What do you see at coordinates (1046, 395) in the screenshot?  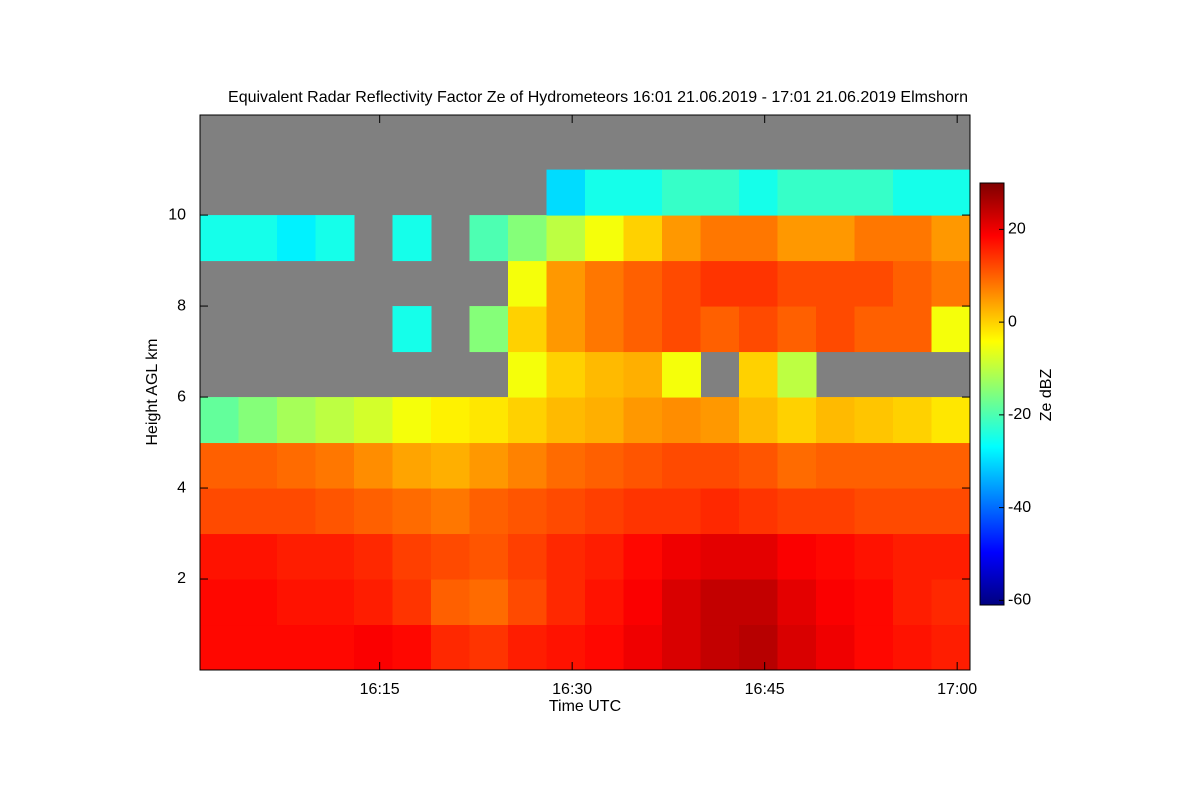 I see `colorbar-label: Ze dBZ` at bounding box center [1046, 395].